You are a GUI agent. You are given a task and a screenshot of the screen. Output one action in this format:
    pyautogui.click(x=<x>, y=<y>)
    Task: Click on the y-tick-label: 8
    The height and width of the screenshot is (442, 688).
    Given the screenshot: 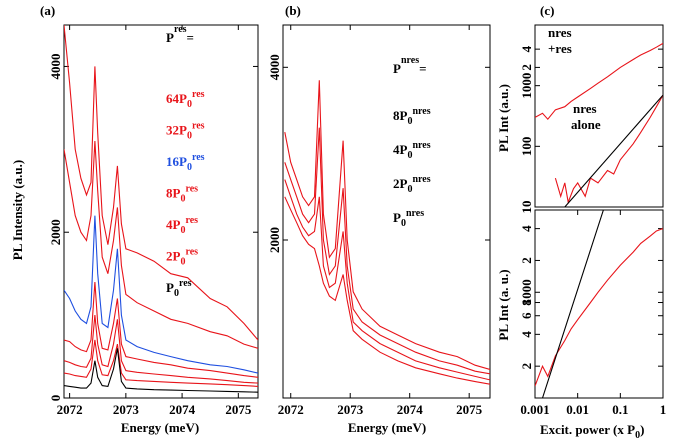 What is the action you would take?
    pyautogui.click(x=526, y=302)
    